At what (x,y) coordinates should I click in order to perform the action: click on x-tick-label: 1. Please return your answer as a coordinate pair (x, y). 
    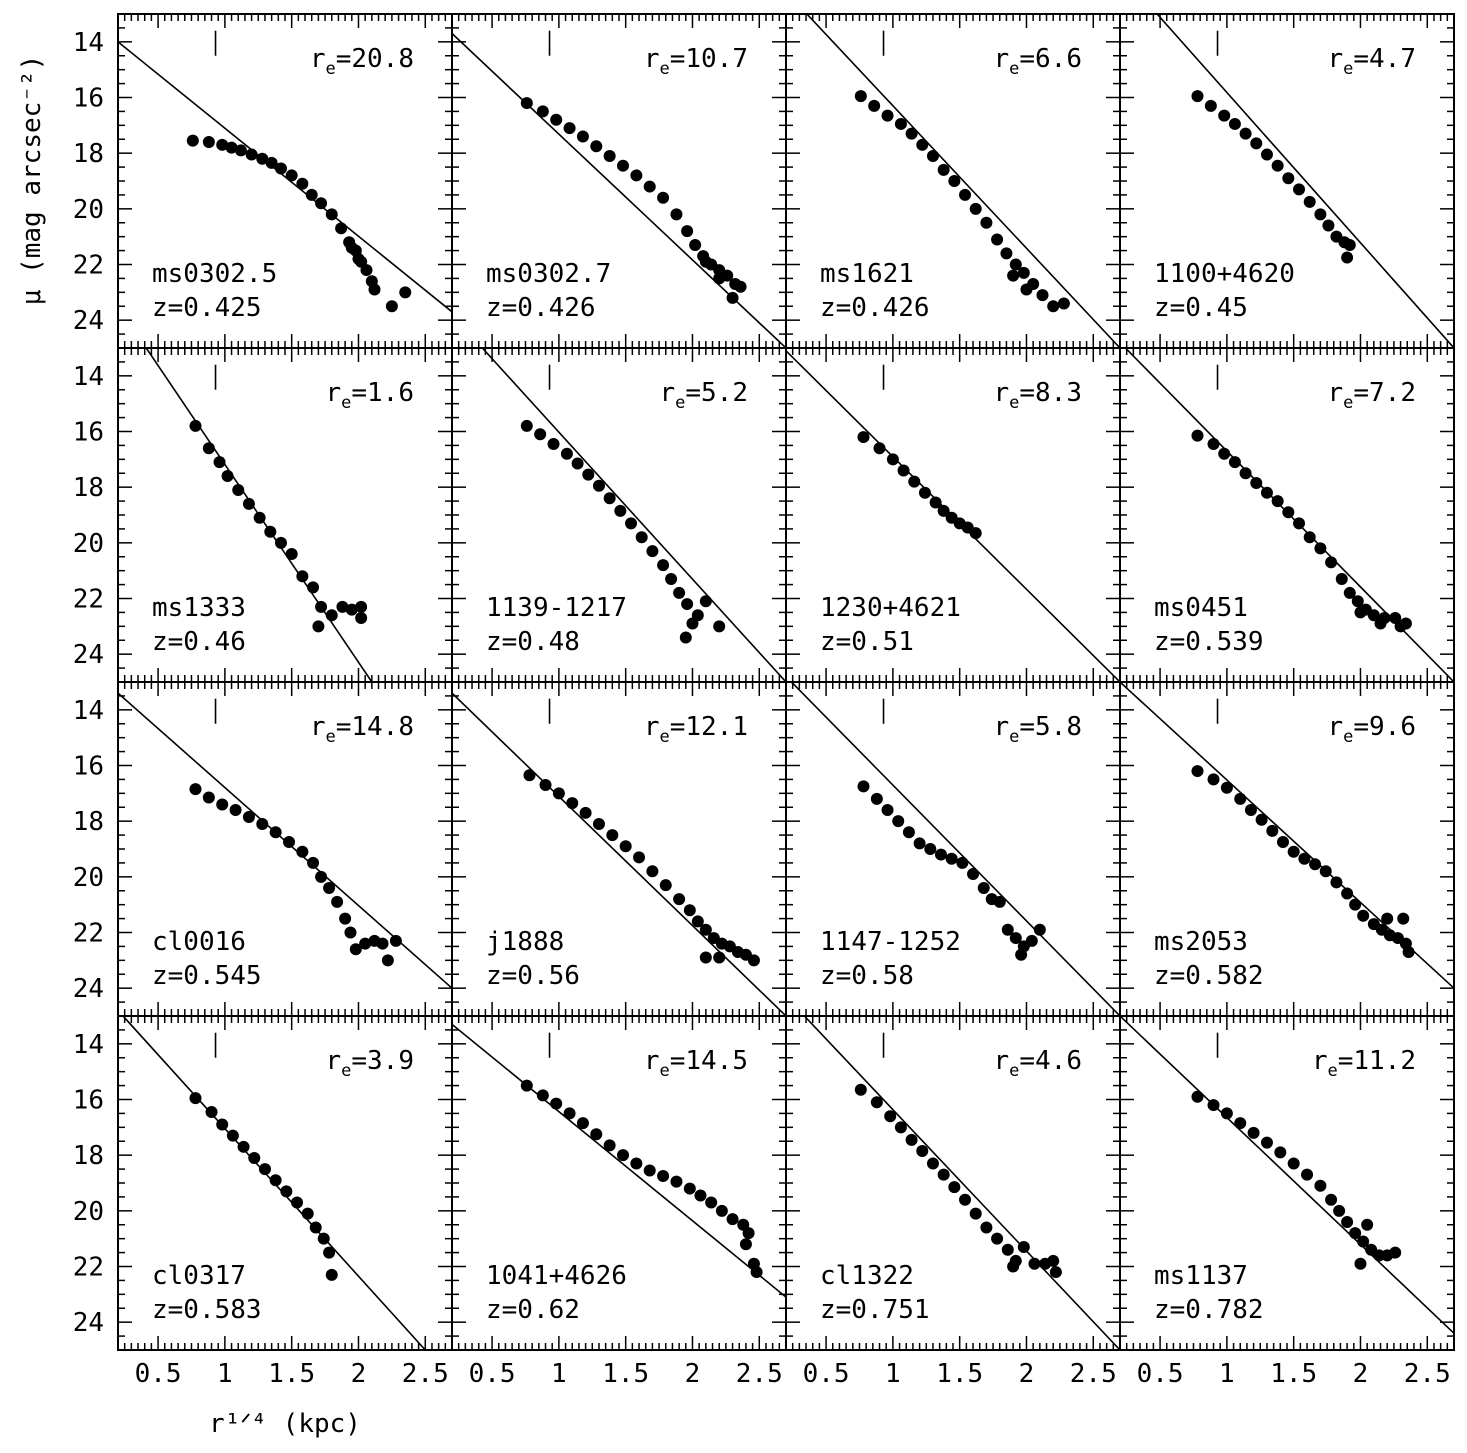
    Looking at the image, I should click on (893, 1374).